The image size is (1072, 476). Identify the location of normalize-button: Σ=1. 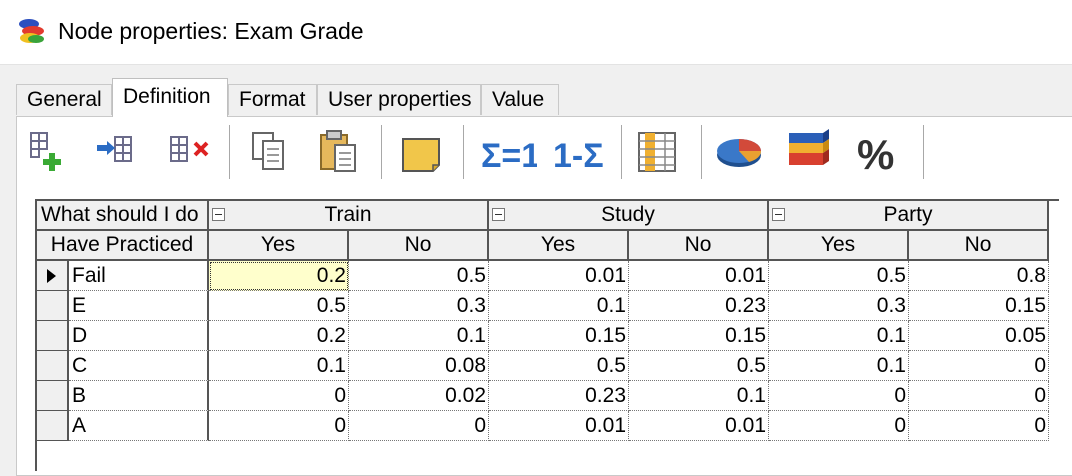
(509, 152).